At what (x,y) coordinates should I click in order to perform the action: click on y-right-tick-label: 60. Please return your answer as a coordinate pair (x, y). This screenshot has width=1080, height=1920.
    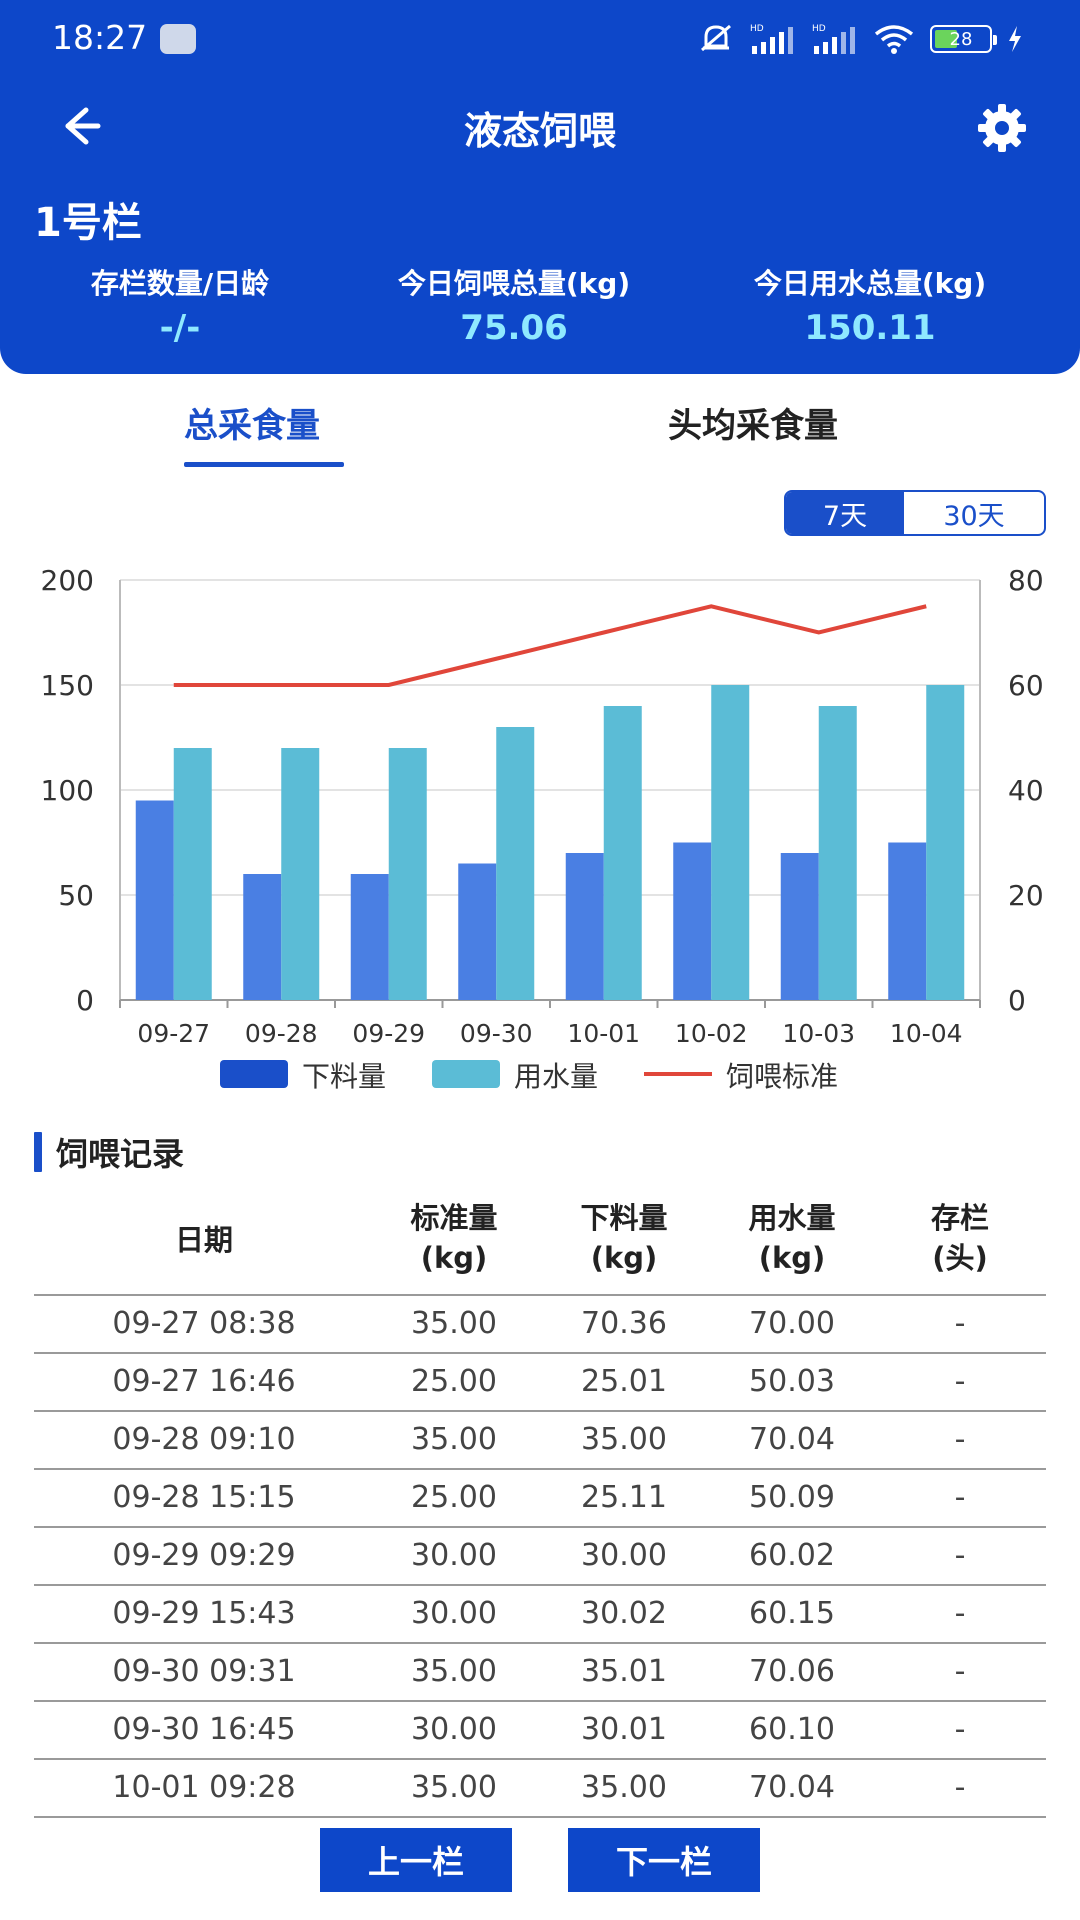
    Looking at the image, I should click on (1026, 685).